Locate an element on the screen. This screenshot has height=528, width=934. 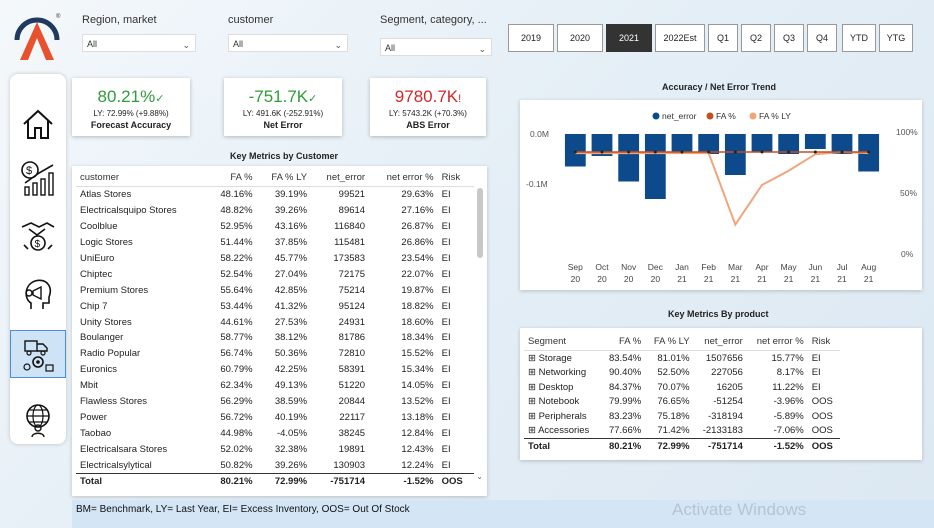
year-2019-button: 2019 is located at coordinates (531, 38).